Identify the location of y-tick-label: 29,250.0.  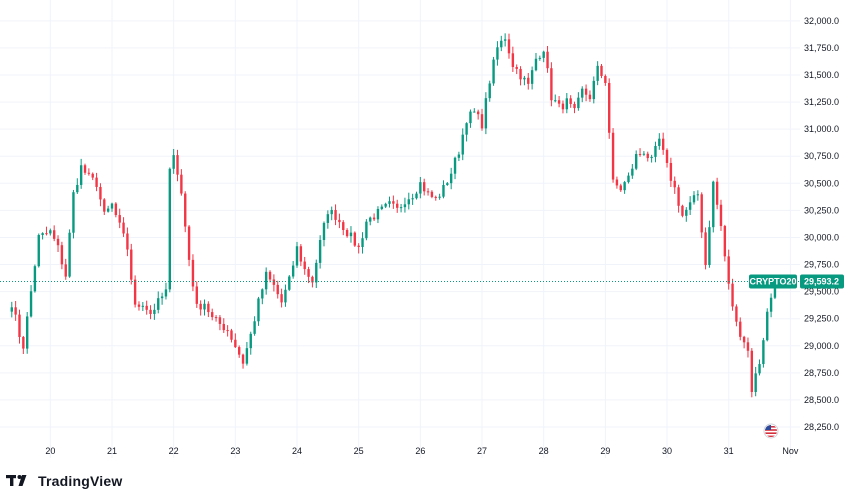
(821, 319).